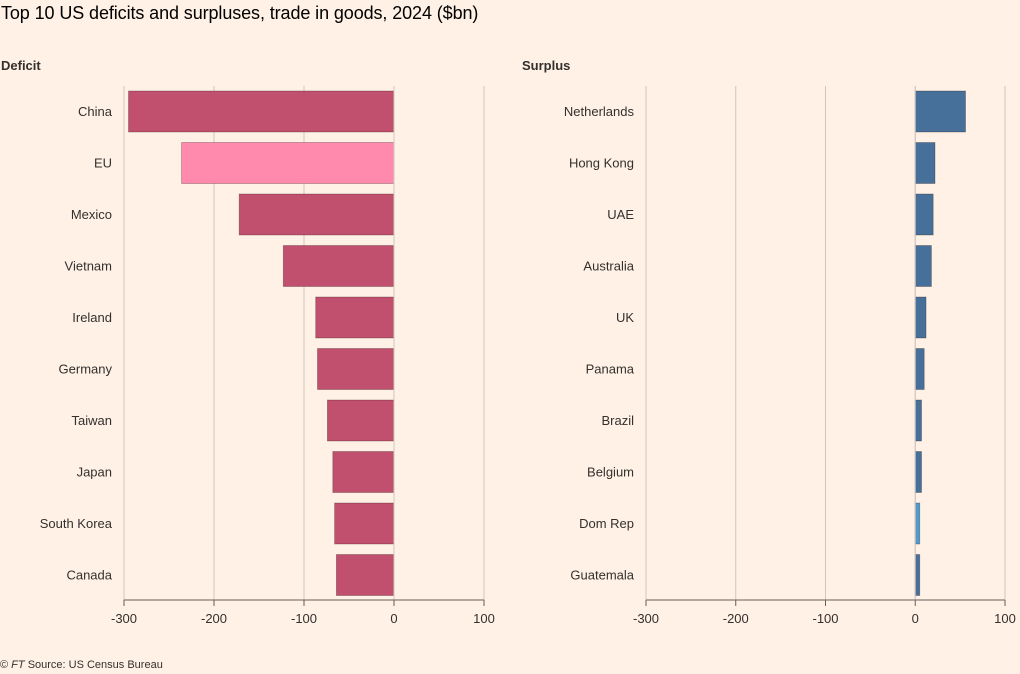 The image size is (1020, 674). What do you see at coordinates (288, 163) in the screenshot?
I see `deficit-bar-eu` at bounding box center [288, 163].